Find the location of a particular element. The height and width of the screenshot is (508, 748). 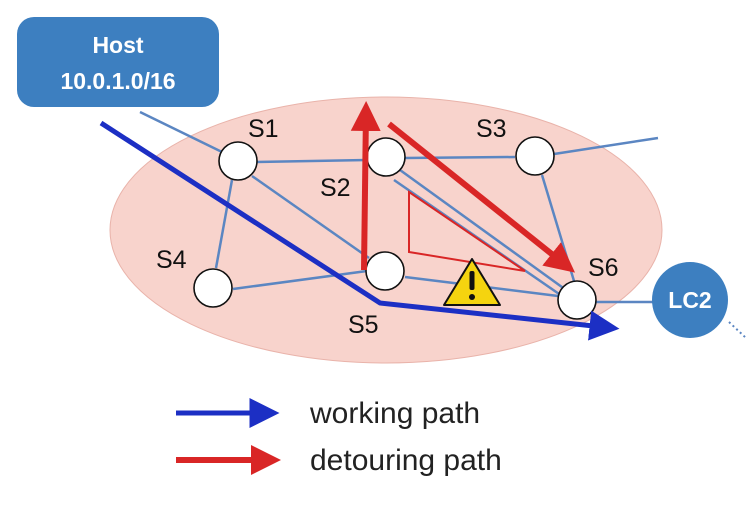

host-box: Host 10.0.1.0/16 is located at coordinates (118, 62).